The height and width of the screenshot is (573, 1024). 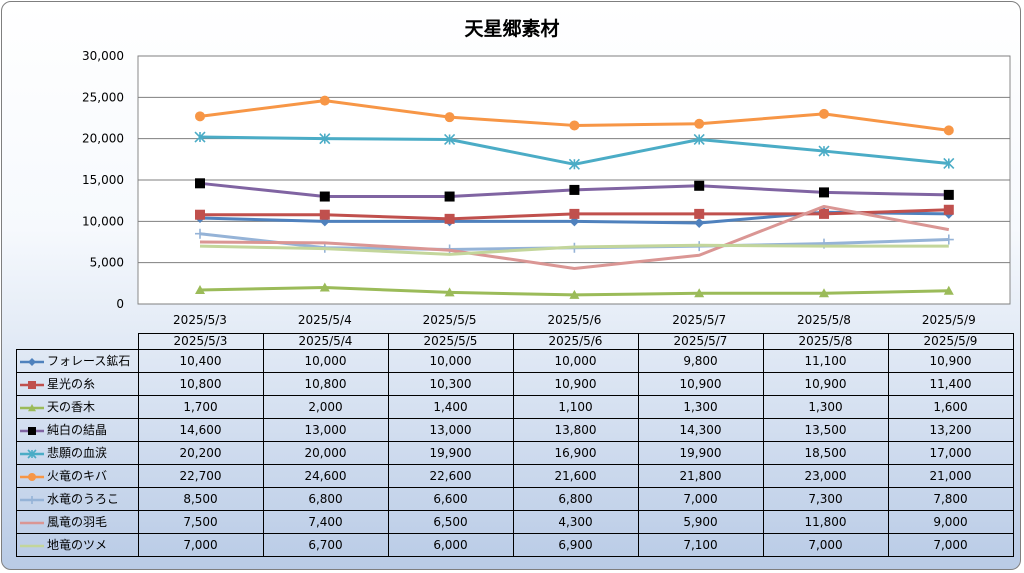 What do you see at coordinates (103, 56) in the screenshot?
I see `y-tick-label: 30,000` at bounding box center [103, 56].